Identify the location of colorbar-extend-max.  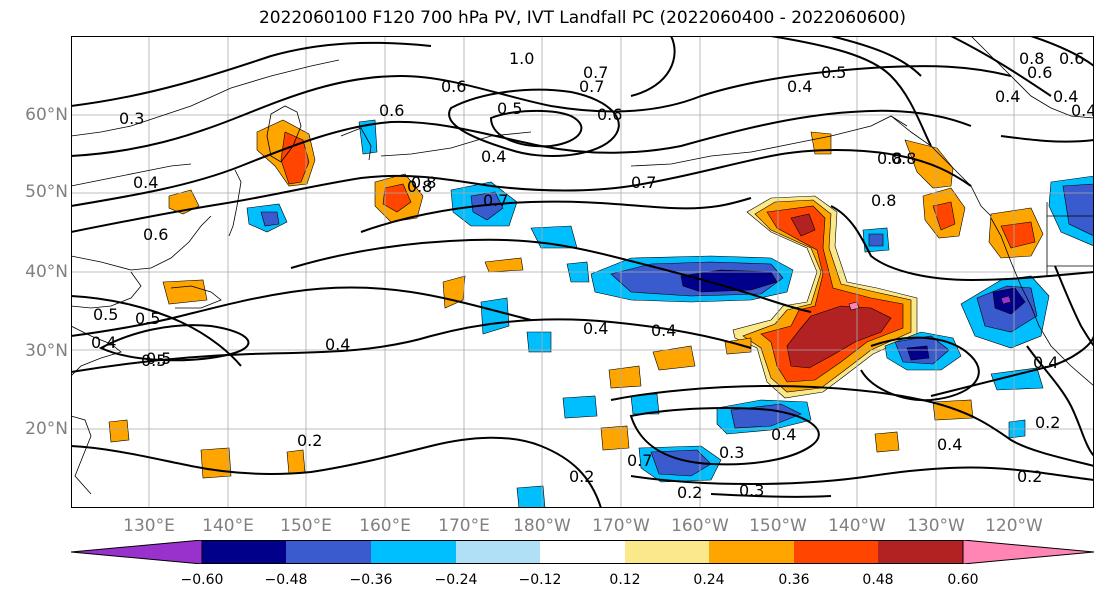
(1028, 552).